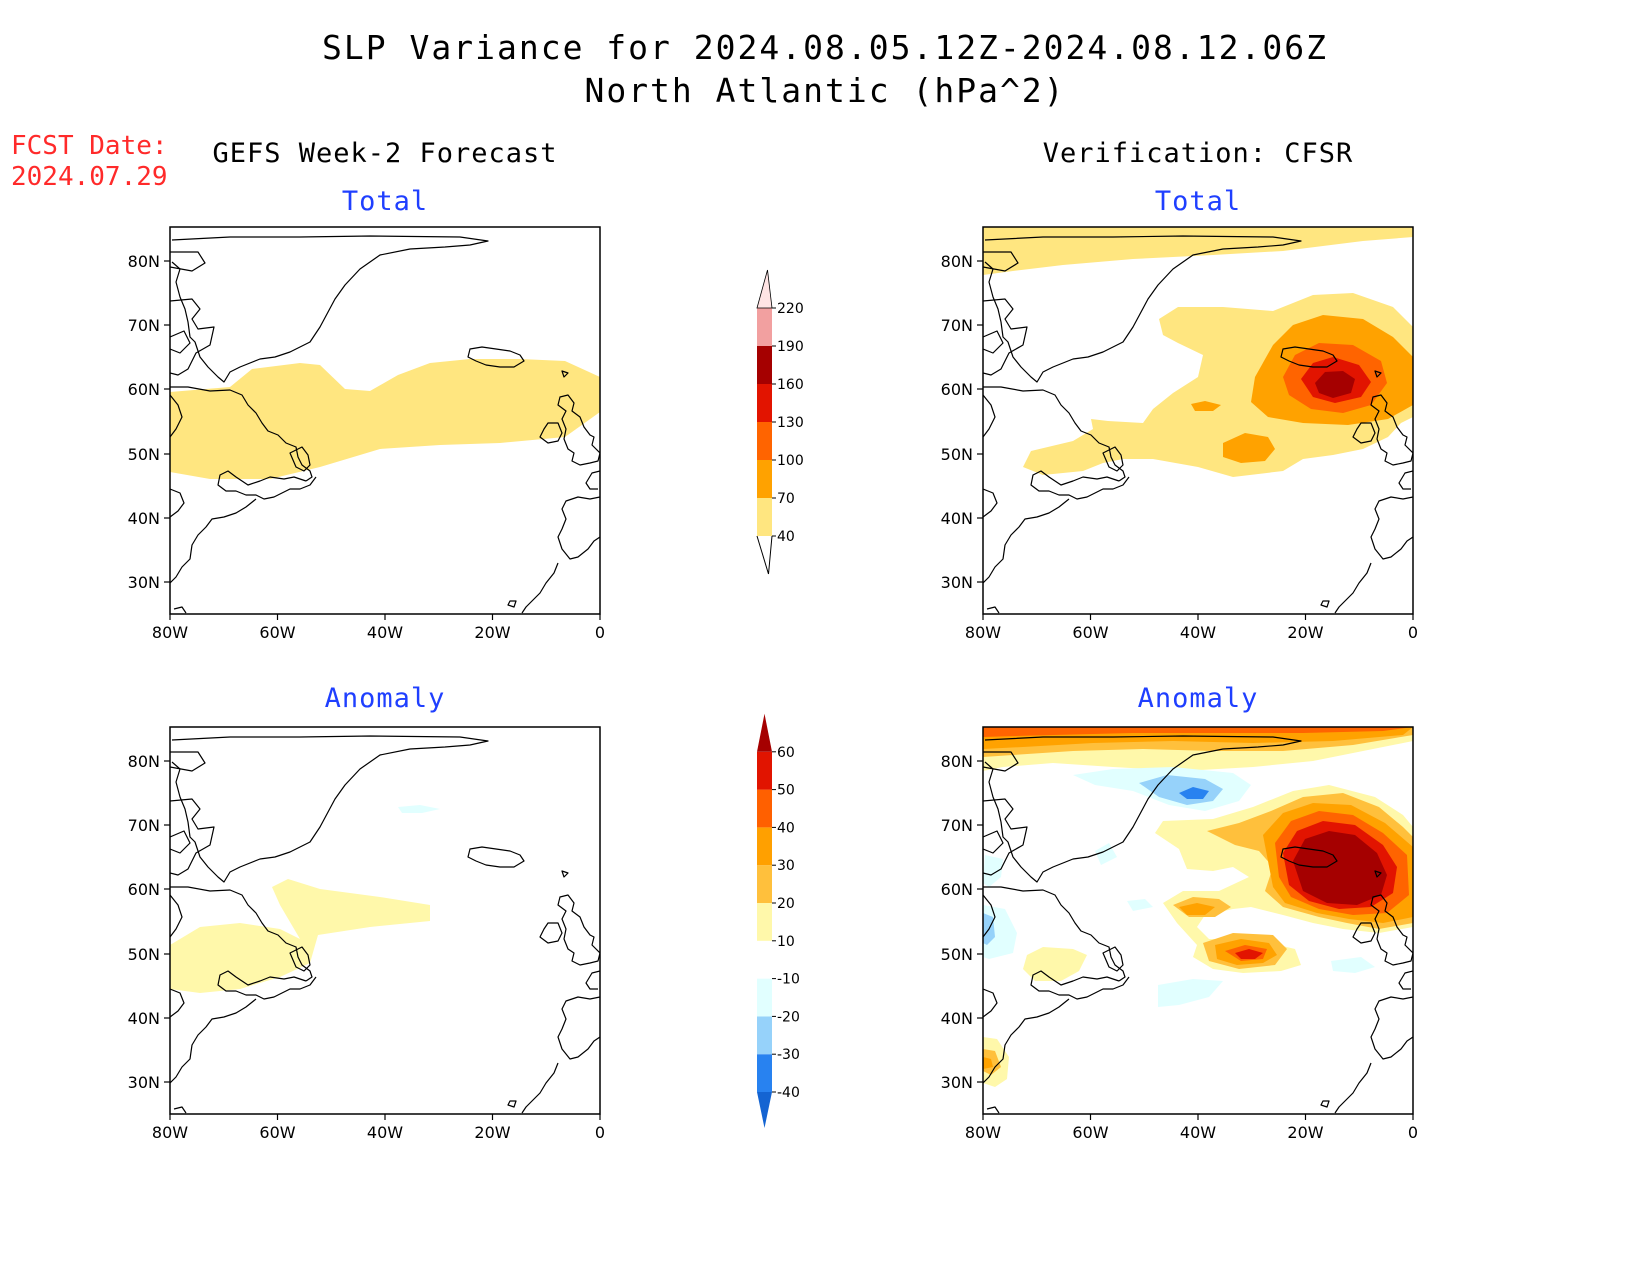 The width and height of the screenshot is (1650, 1275). What do you see at coordinates (790, 309) in the screenshot?
I see `colorbar-total-label: 220` at bounding box center [790, 309].